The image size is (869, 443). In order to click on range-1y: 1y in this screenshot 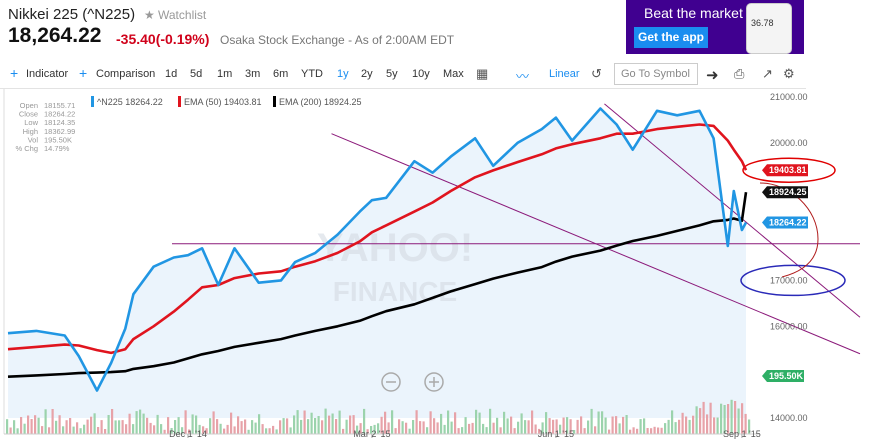, I will do `click(343, 74)`.